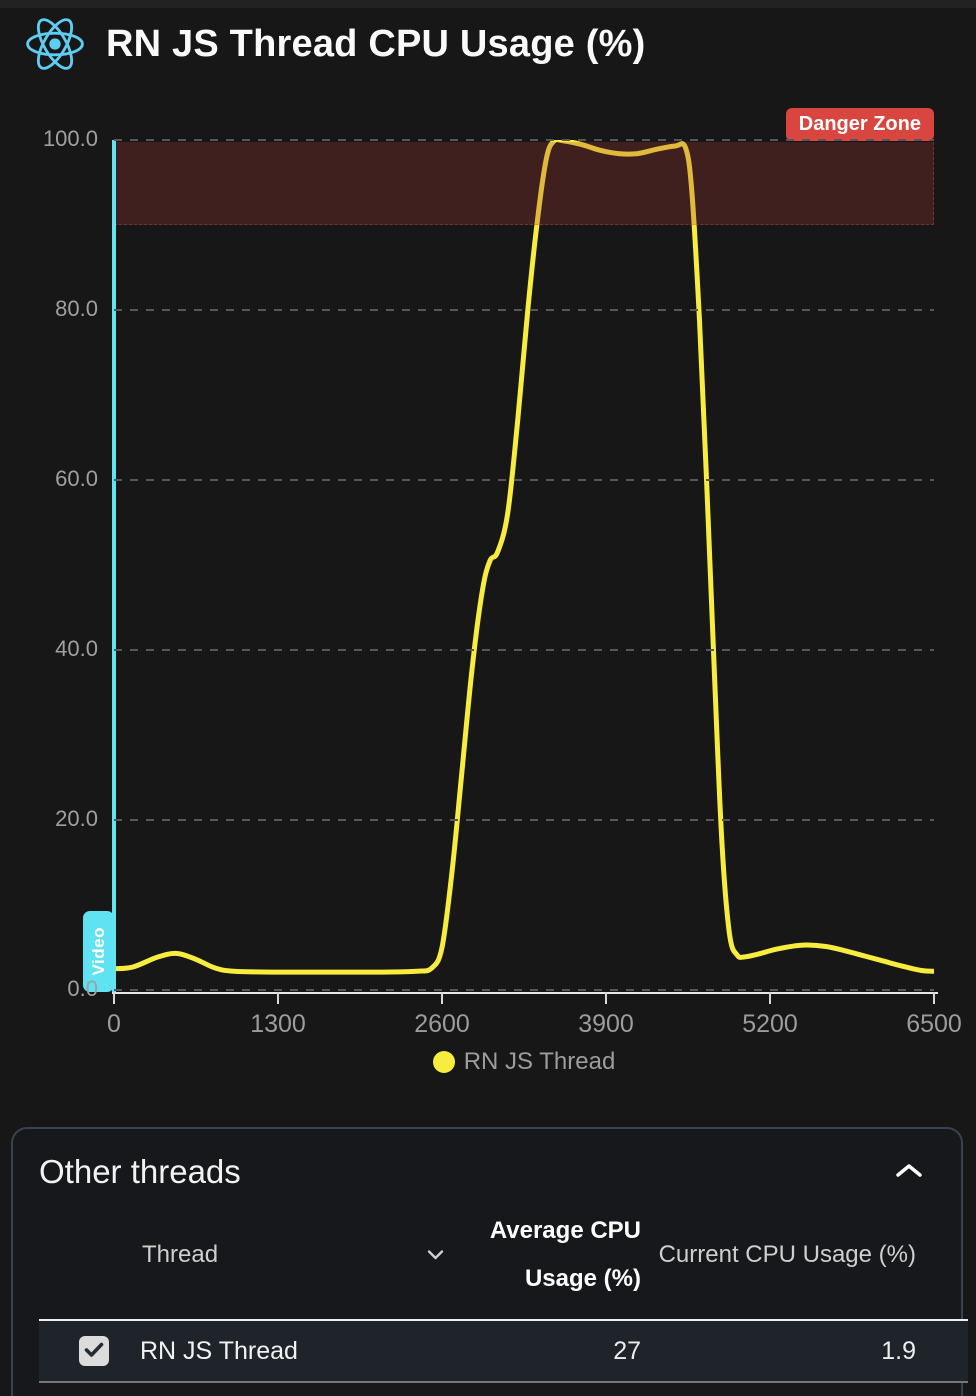 The height and width of the screenshot is (1396, 976). Describe the element at coordinates (787, 1254) in the screenshot. I see `column-header-current-cpu: Current CPU Usage (%)` at that location.